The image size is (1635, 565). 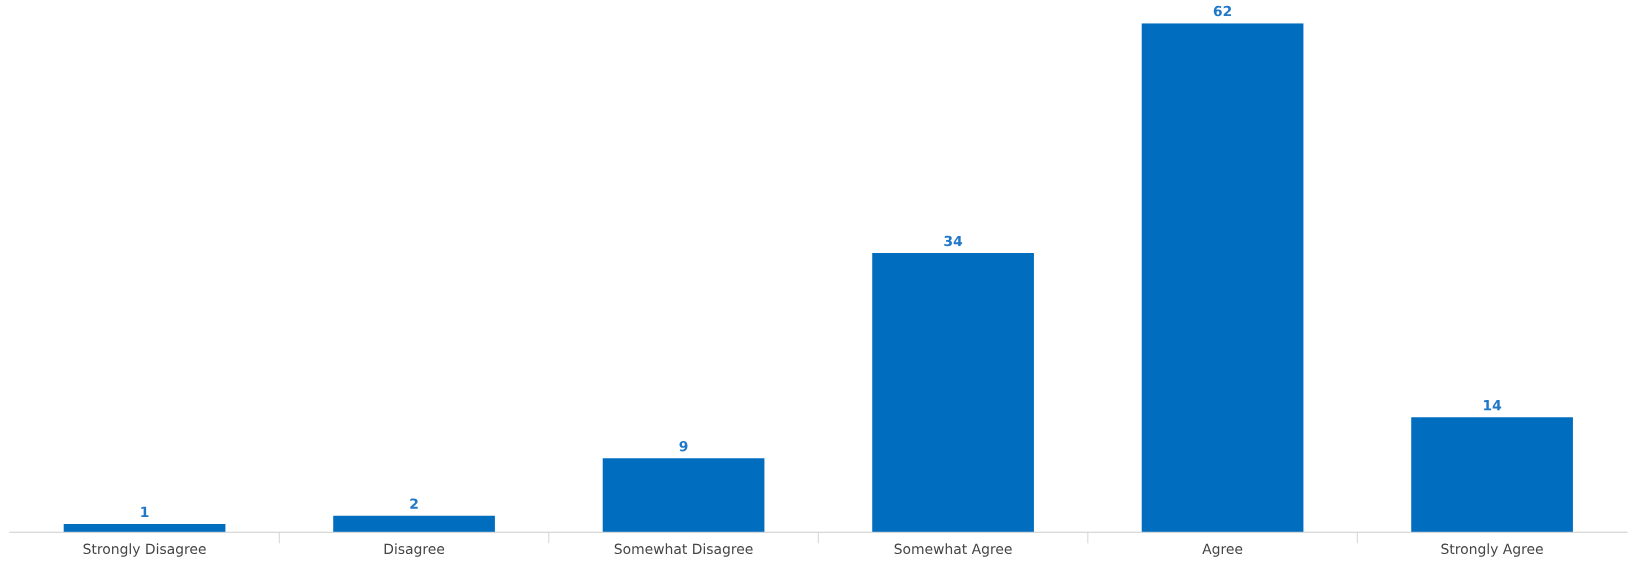 What do you see at coordinates (683, 550) in the screenshot?
I see `x-tick-label: Somewhat Disagree` at bounding box center [683, 550].